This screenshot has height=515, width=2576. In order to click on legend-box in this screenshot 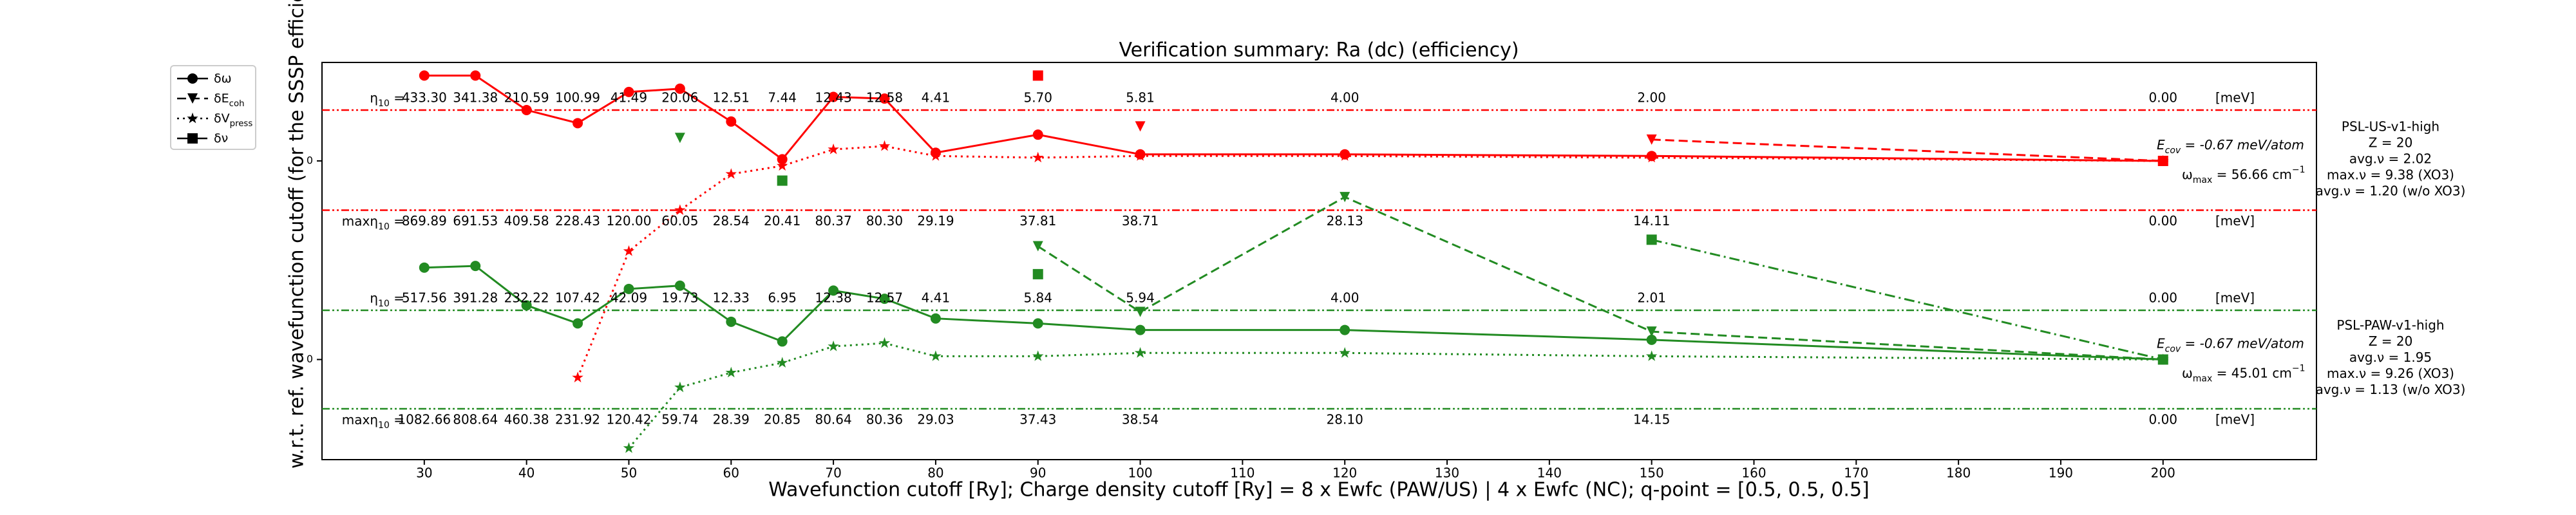, I will do `click(213, 107)`.